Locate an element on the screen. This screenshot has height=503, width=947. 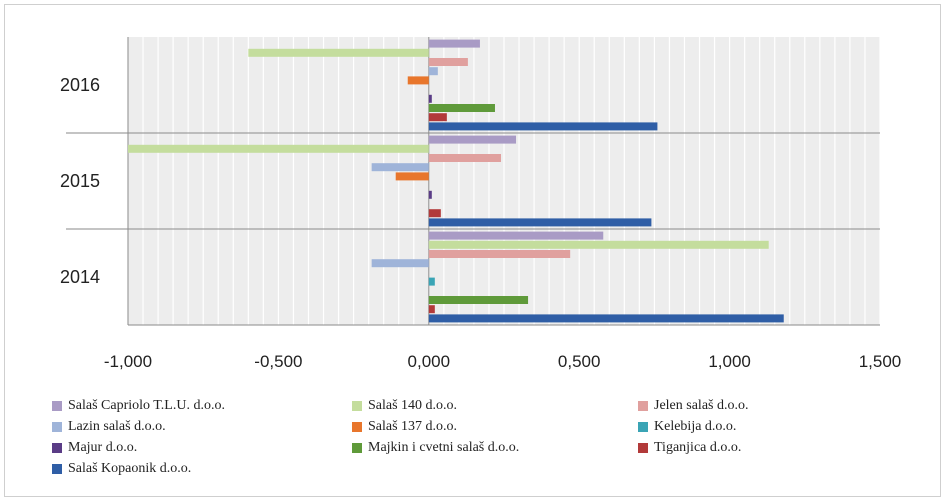
legend-label: Jelen salaš d.o.o. is located at coordinates (701, 405).